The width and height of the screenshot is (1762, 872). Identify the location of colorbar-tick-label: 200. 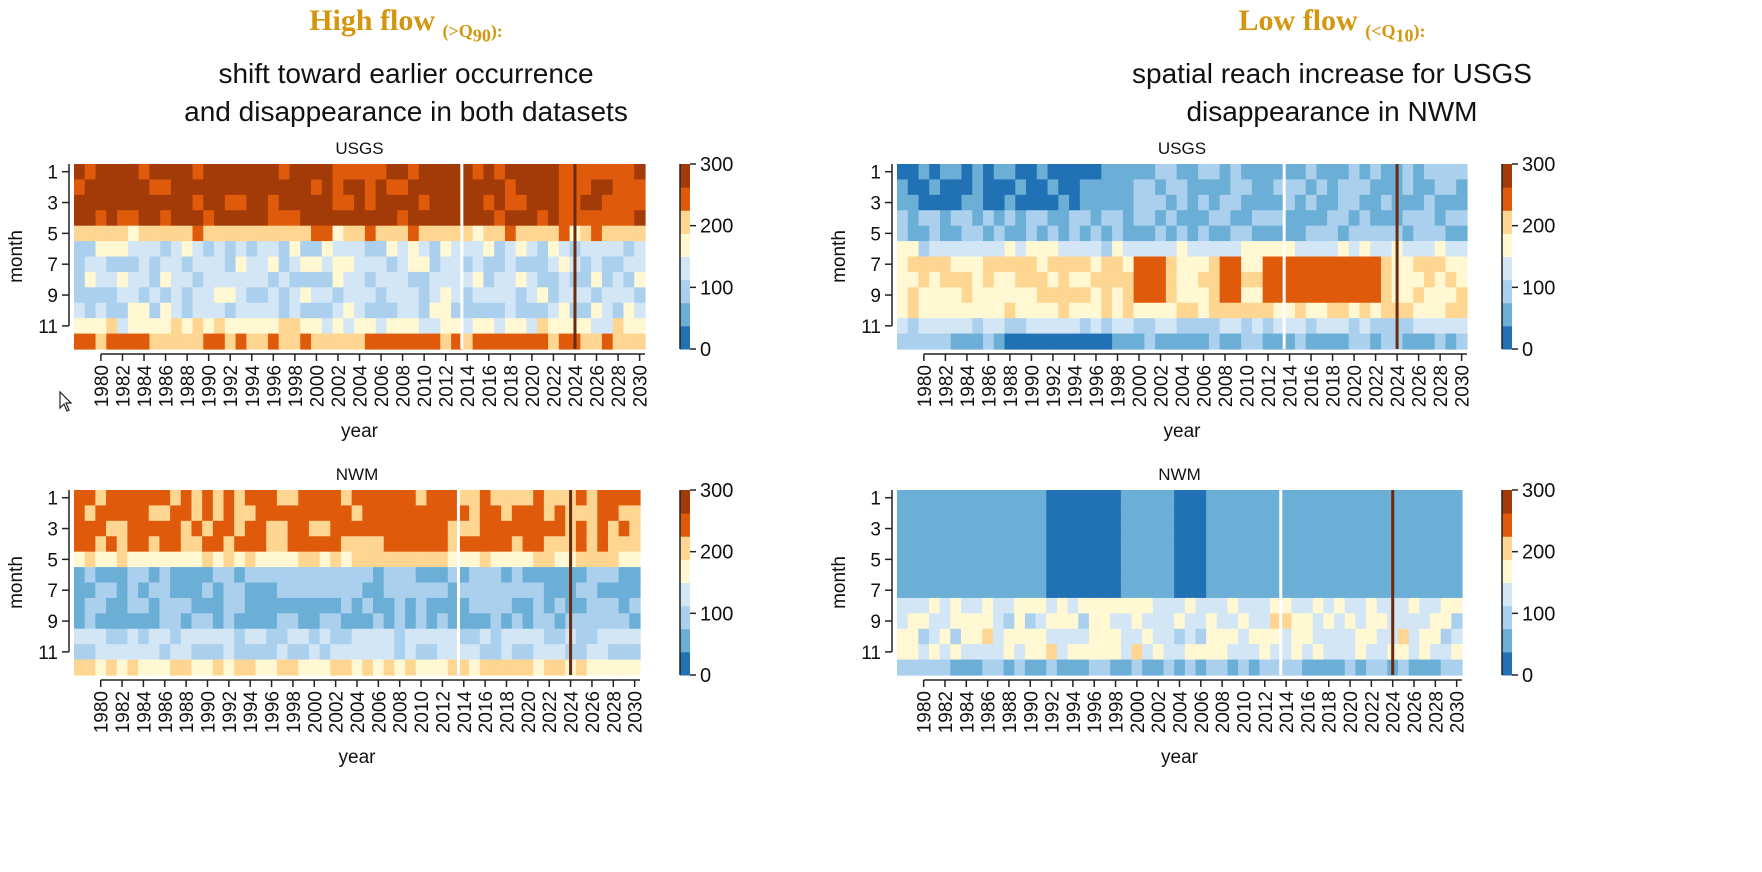
(1538, 227).